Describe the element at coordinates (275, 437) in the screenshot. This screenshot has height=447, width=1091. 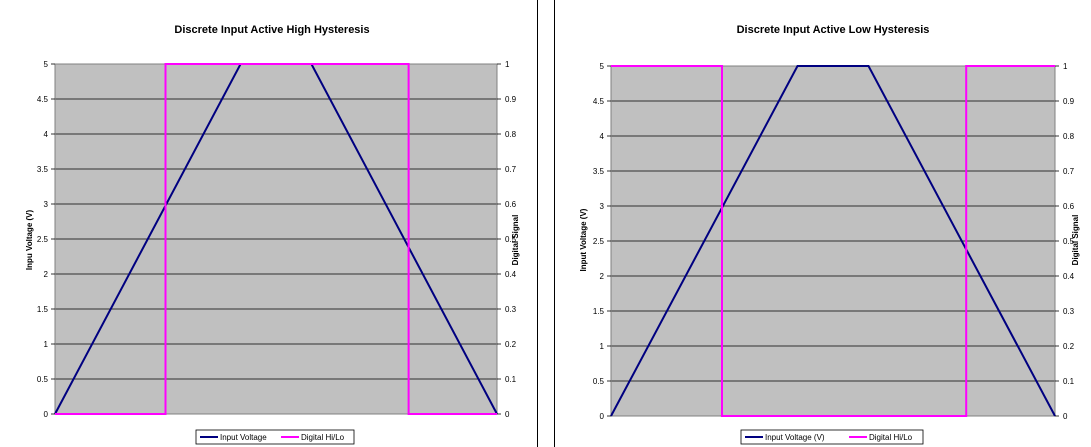
I see `legend: Input Voltage Digital Hi/Lo` at that location.